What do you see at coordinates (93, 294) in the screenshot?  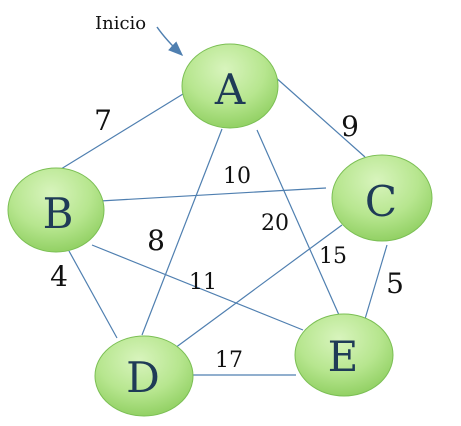 I see `edge-b-d` at bounding box center [93, 294].